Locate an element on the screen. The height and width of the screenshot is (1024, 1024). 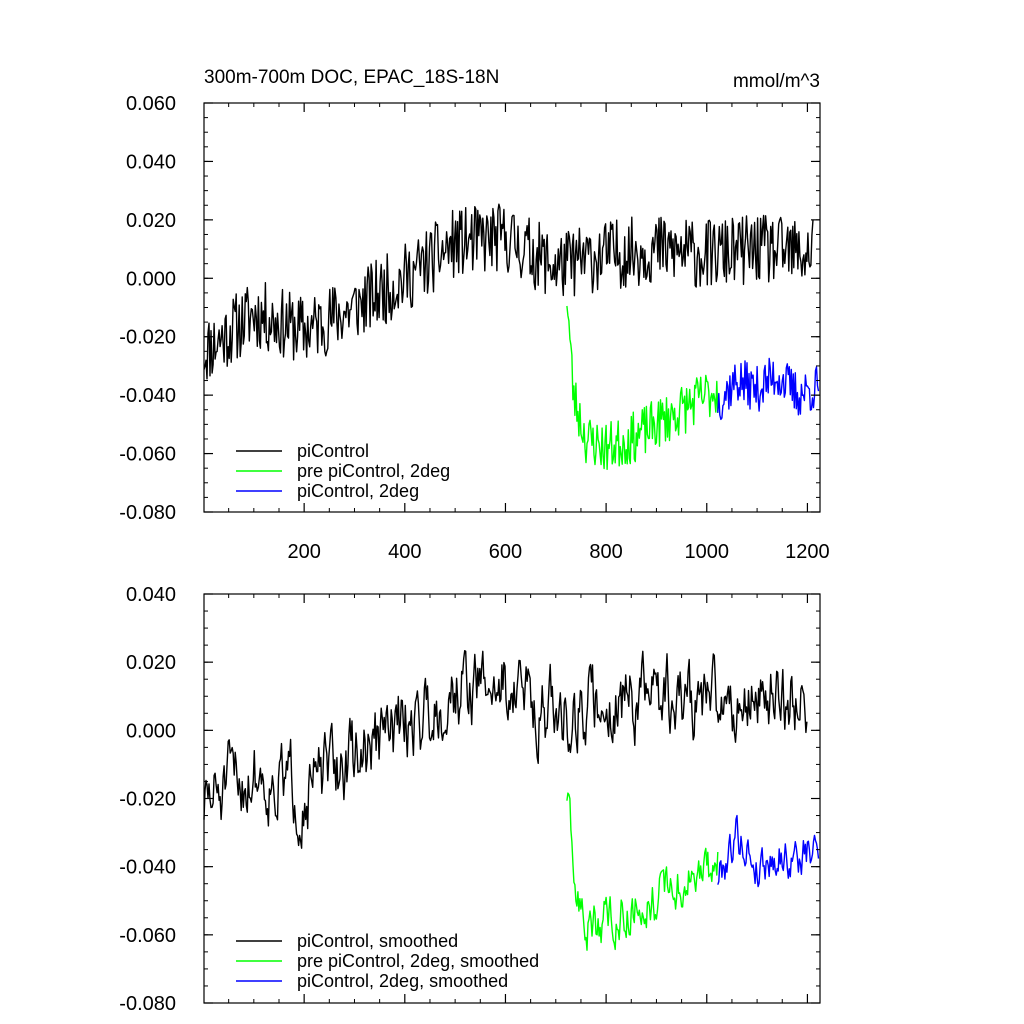
bottom-ytick-label: 0.040 is located at coordinates (151, 595).